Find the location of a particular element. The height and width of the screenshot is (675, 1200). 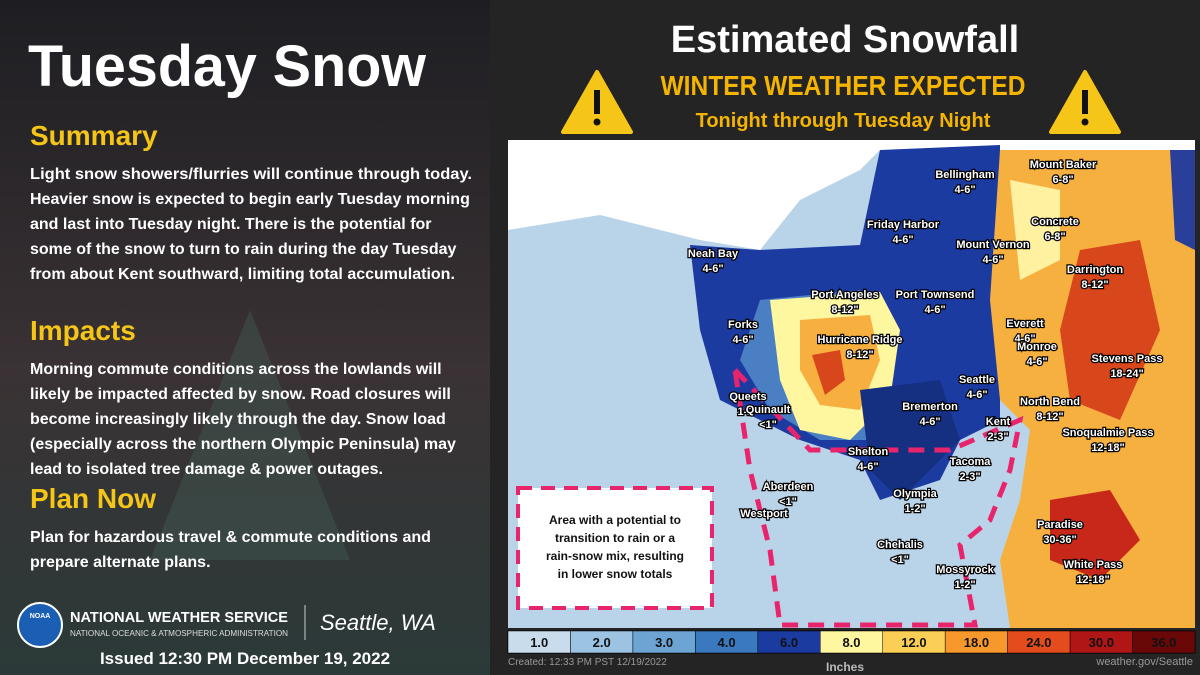

legend-label: 30.0 is located at coordinates (1101, 642).